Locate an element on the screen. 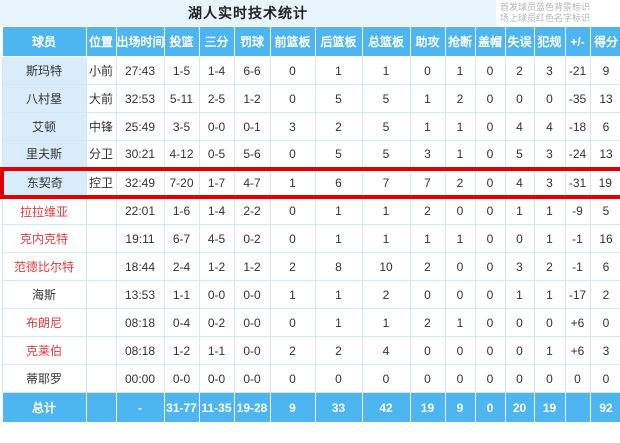 The width and height of the screenshot is (620, 443). column-header: 盖帽 is located at coordinates (490, 41).